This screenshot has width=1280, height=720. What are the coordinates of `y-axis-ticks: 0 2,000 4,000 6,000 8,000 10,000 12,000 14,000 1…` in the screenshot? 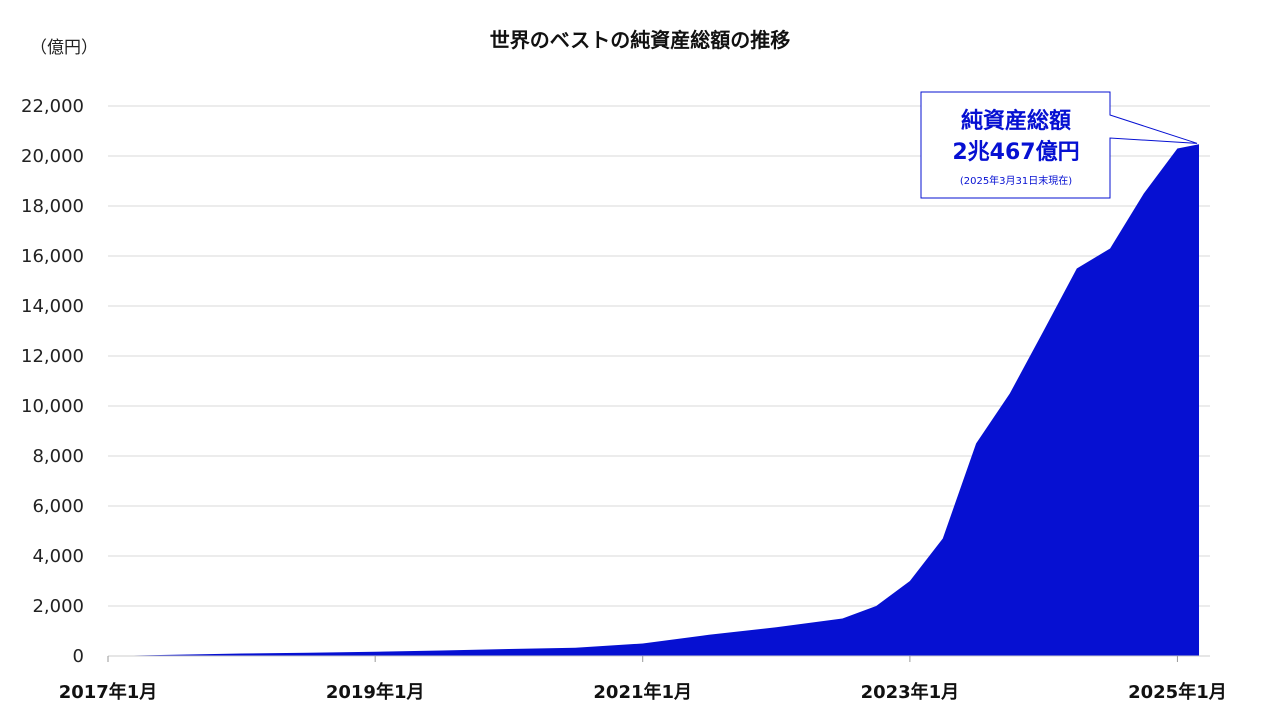 It's located at (52, 381).